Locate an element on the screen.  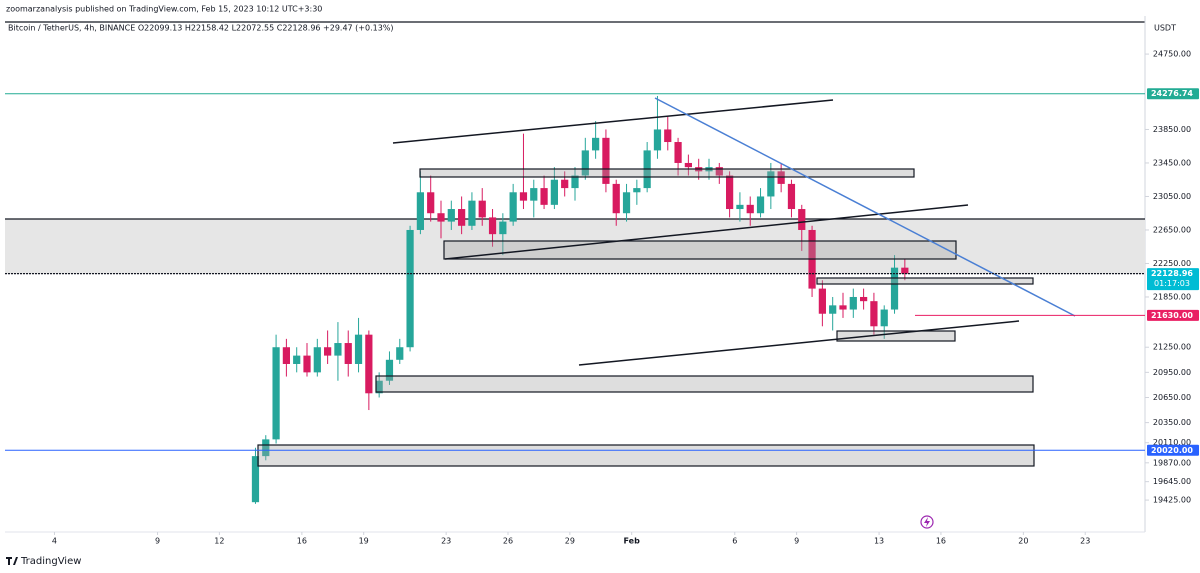
currency: USDT is located at coordinates (1165, 28).